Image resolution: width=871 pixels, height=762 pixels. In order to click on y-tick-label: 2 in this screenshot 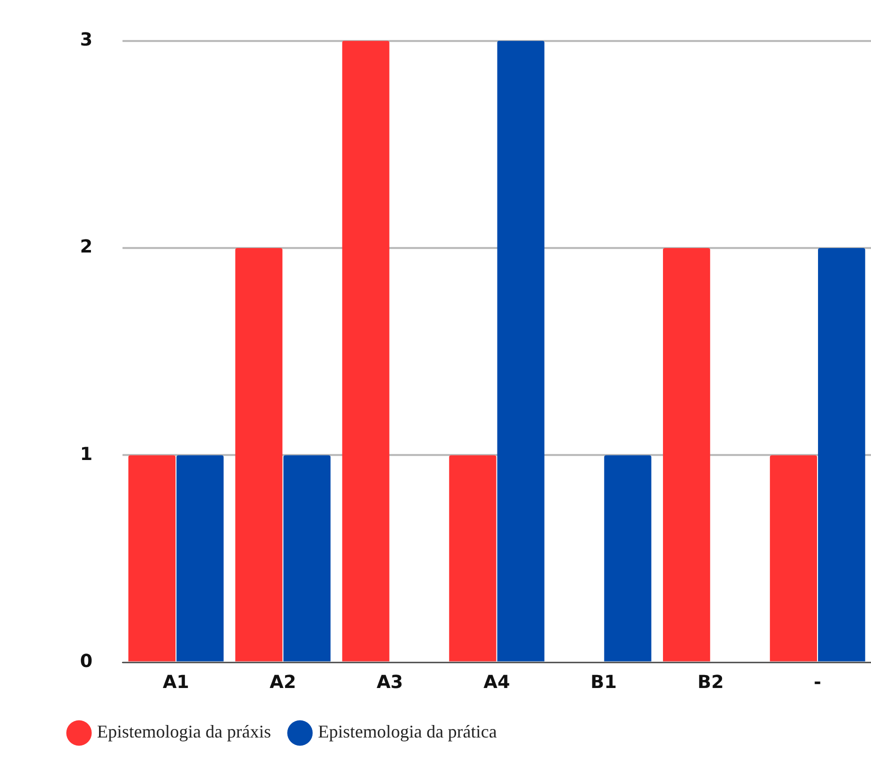, I will do `click(86, 247)`.